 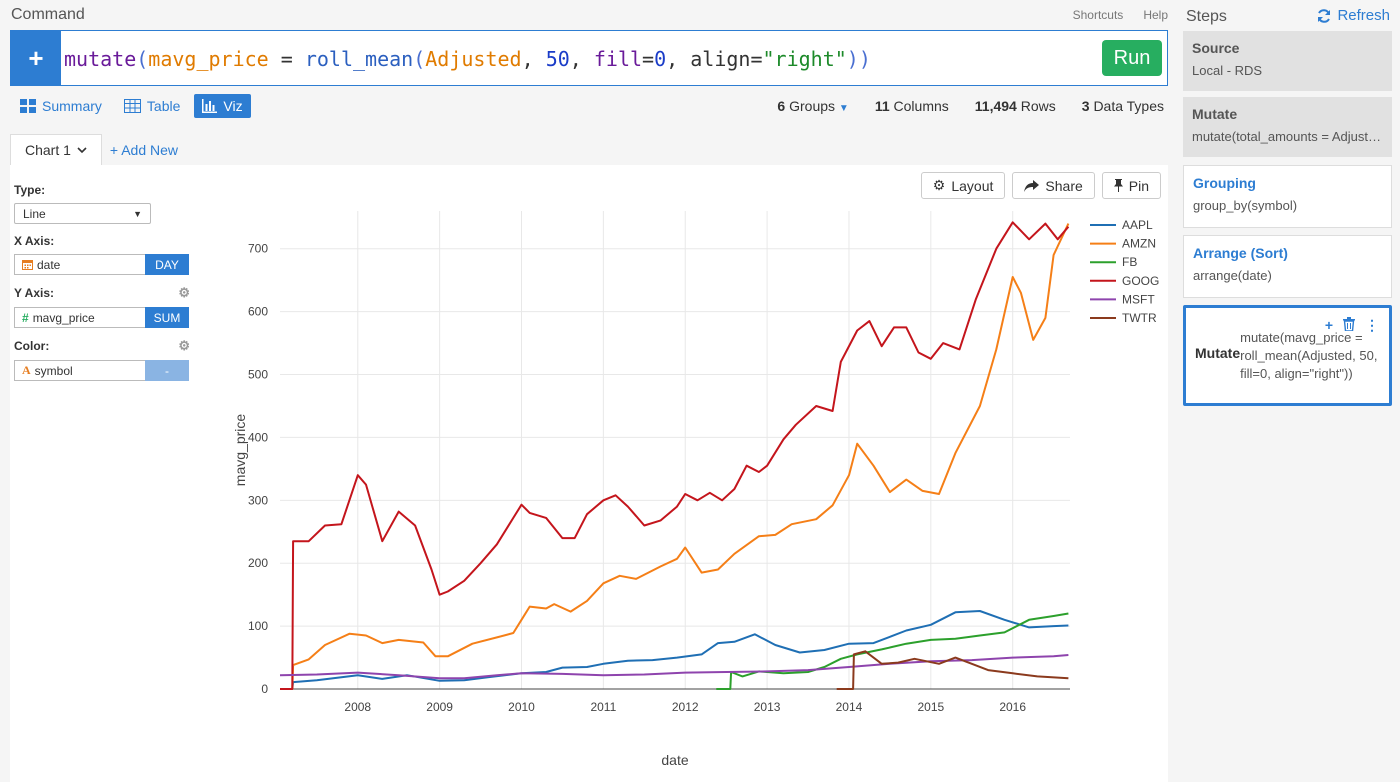 I want to click on text-type-icon: A, so click(x=26, y=370).